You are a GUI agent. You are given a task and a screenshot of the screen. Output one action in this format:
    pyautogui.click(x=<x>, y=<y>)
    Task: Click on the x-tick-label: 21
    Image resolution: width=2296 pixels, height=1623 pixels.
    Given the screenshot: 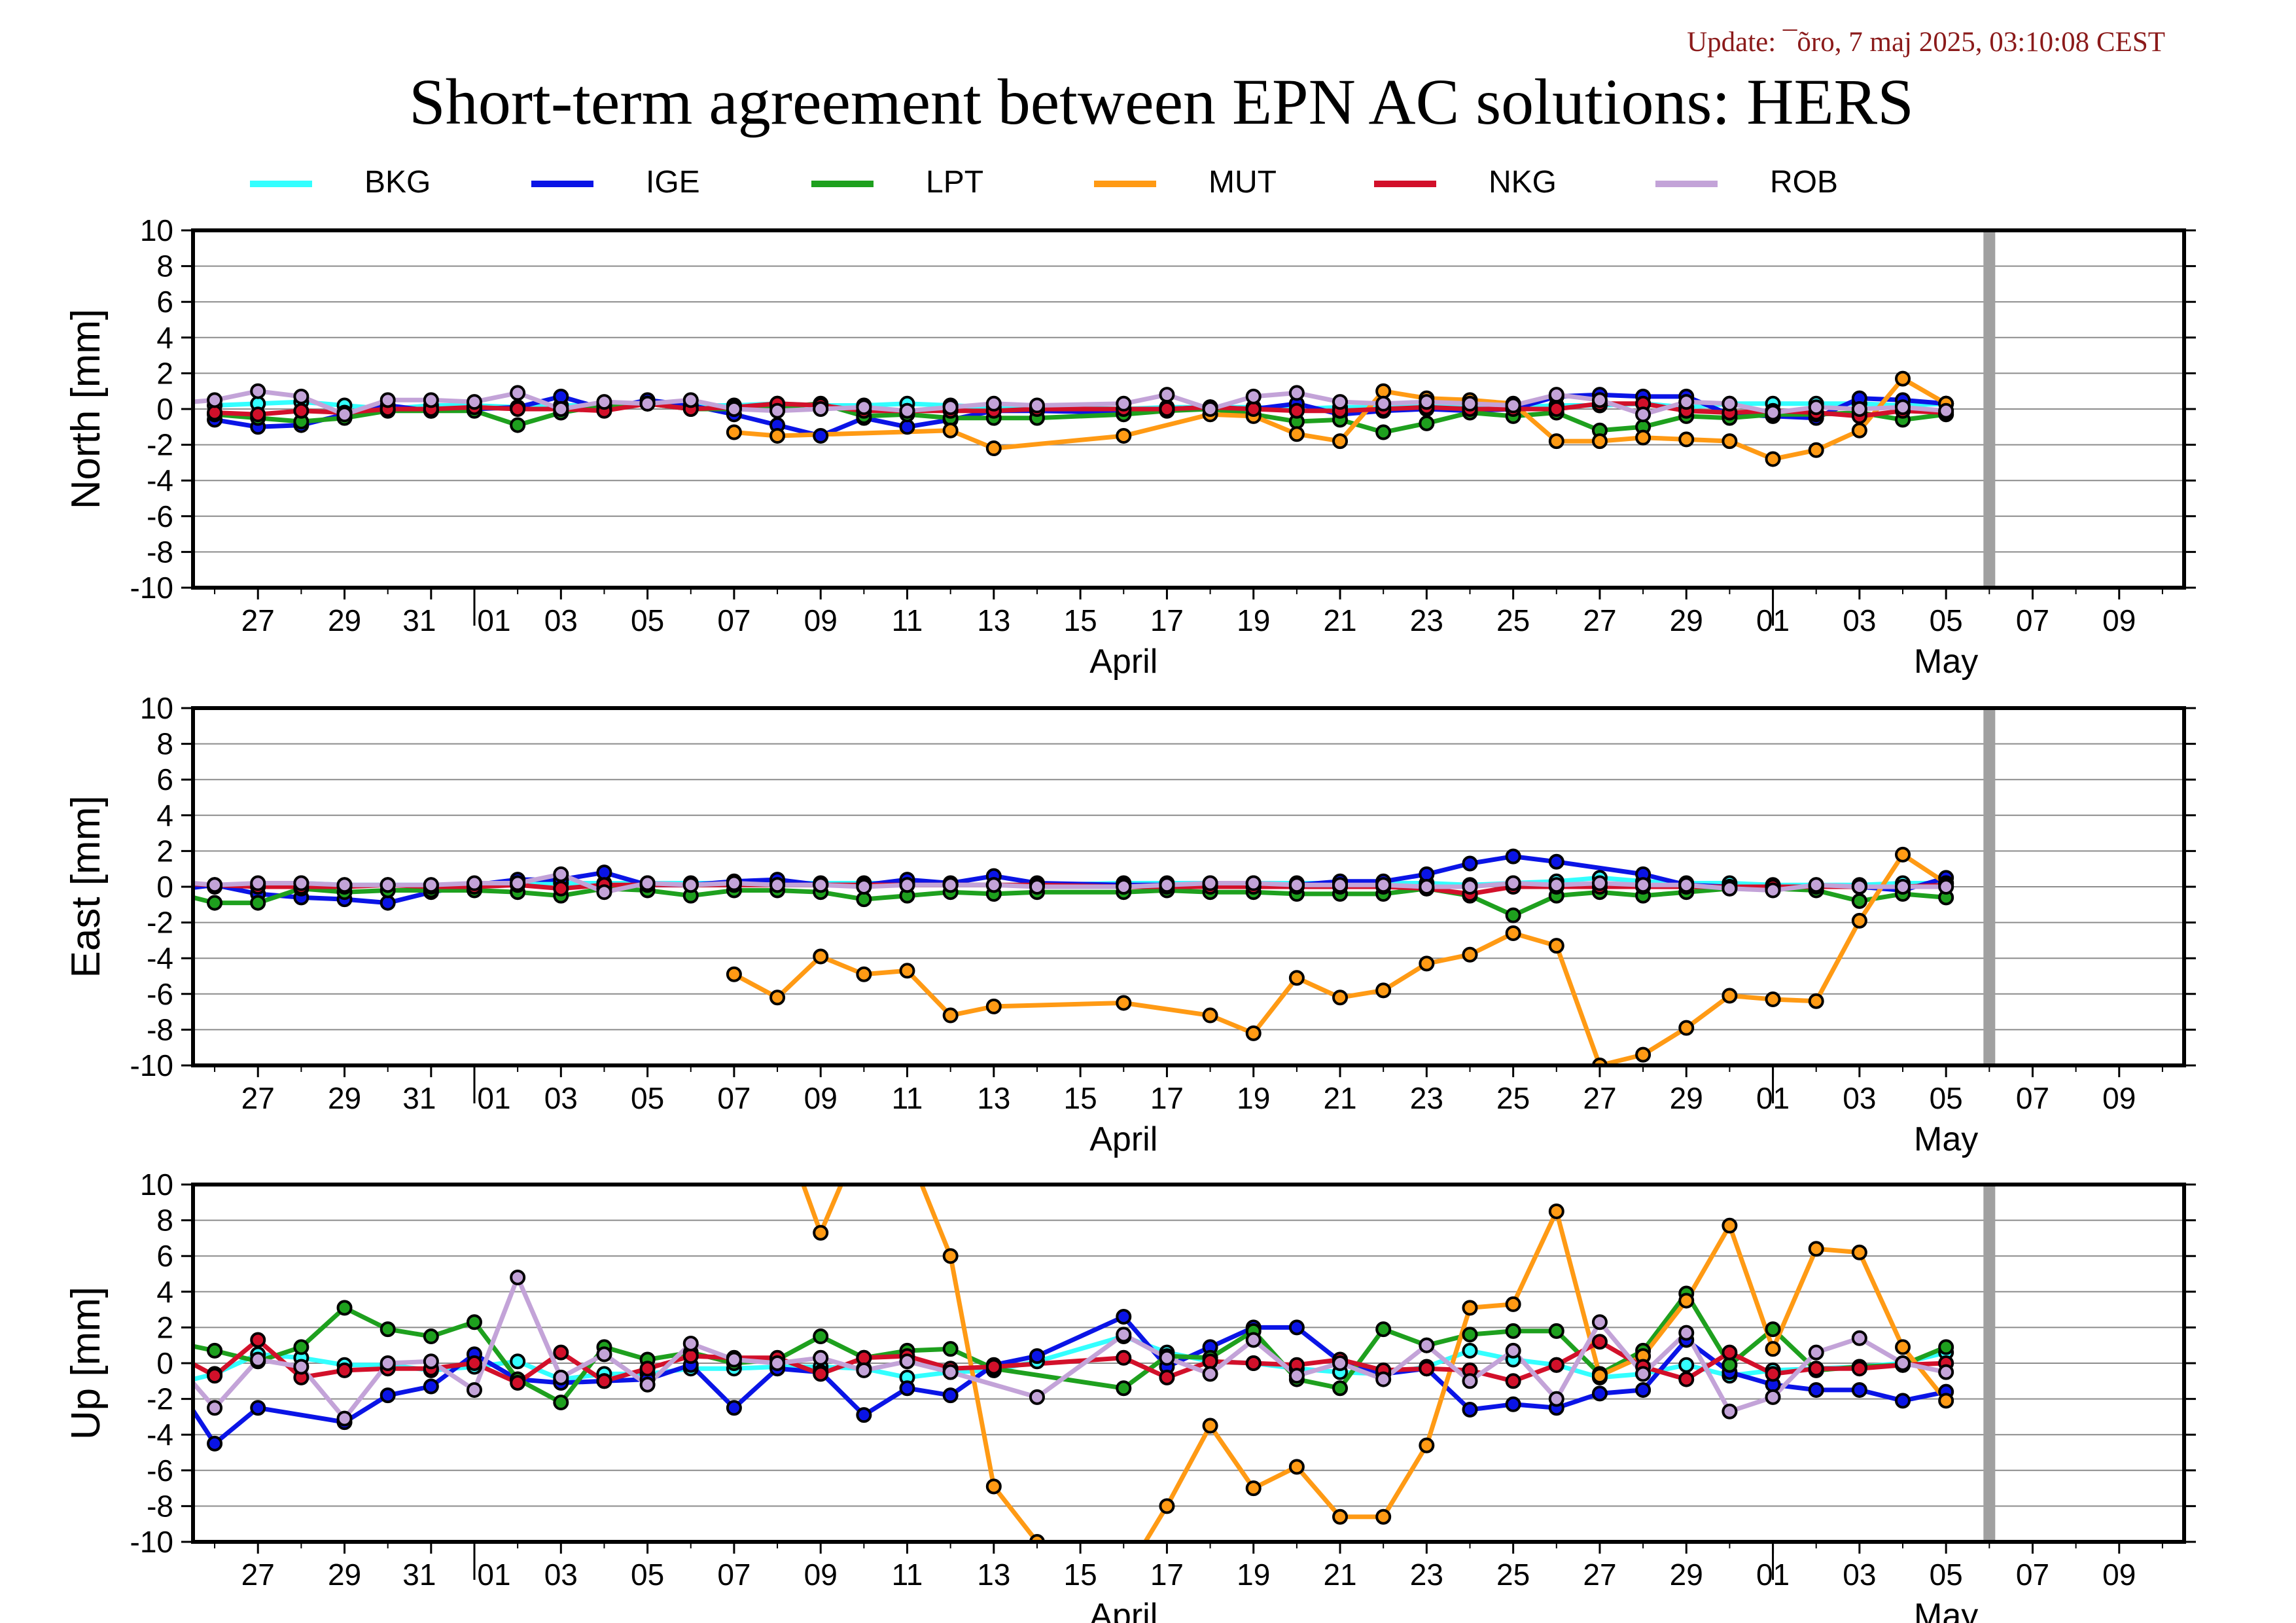 What is the action you would take?
    pyautogui.click(x=1339, y=1098)
    